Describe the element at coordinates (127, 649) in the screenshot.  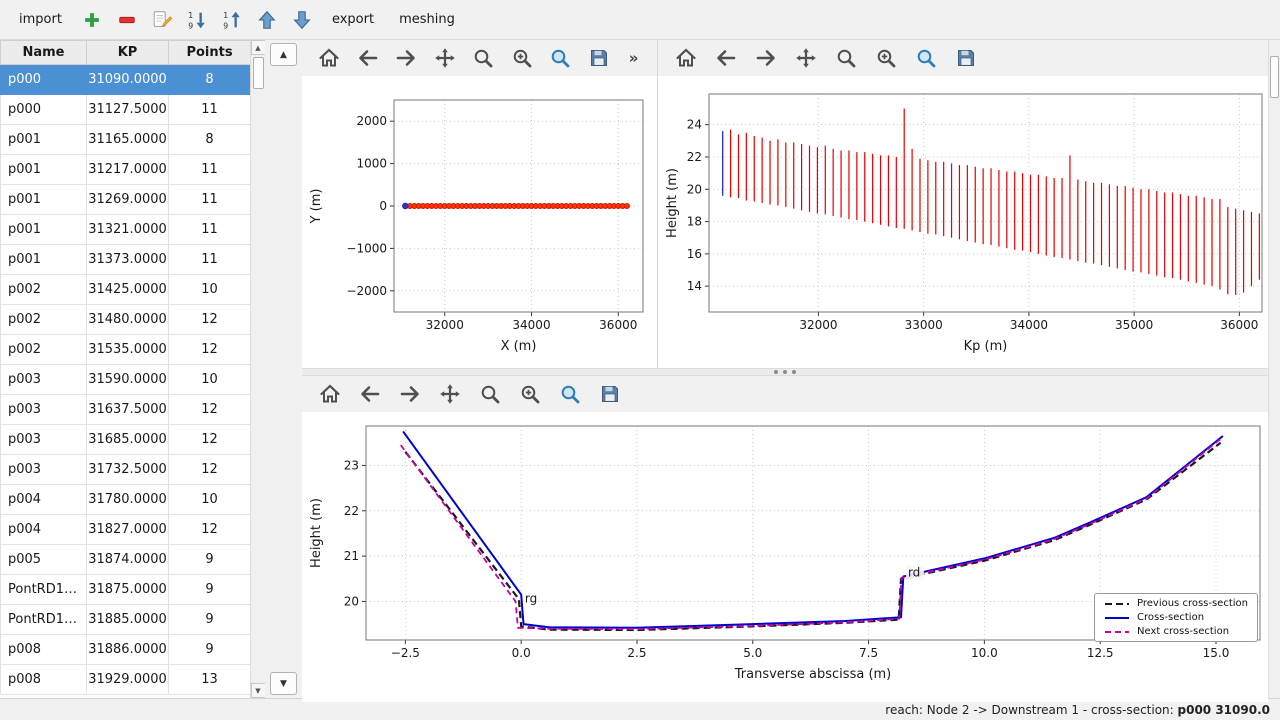
I see `kp-cell: 31886.0000` at that location.